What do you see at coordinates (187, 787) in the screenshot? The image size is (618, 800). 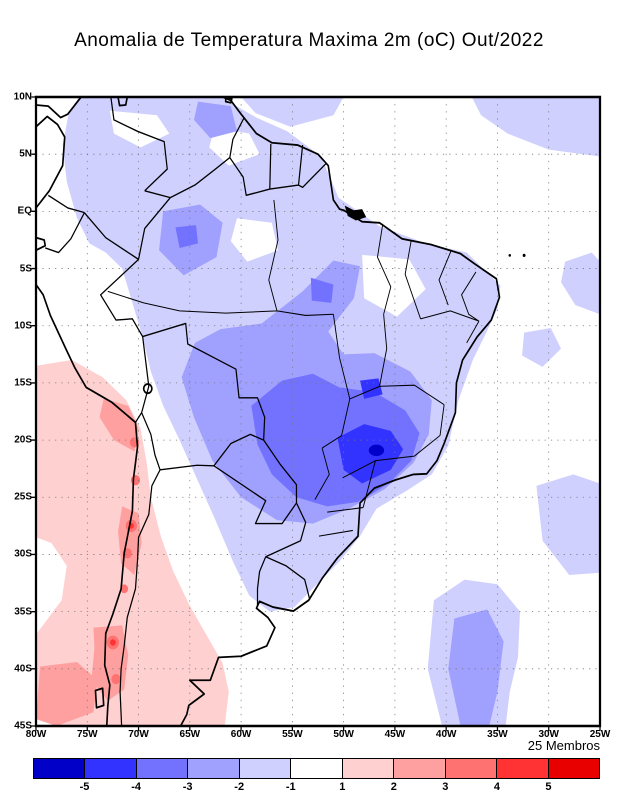 I see `colorbar-tick-label: -3` at bounding box center [187, 787].